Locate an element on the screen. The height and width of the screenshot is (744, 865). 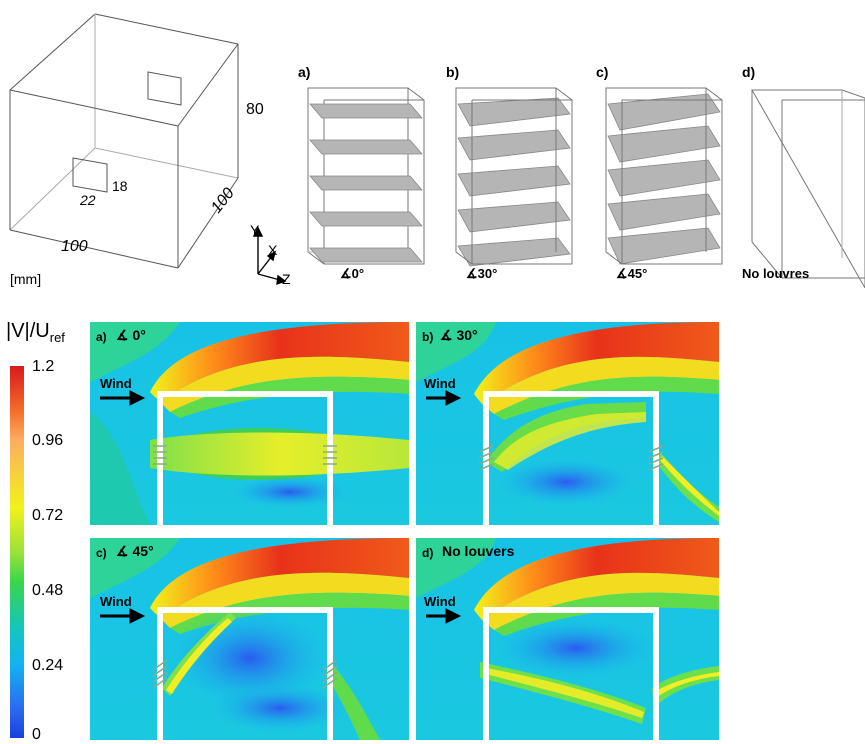
colorbar-tick: 0 is located at coordinates (36, 734).